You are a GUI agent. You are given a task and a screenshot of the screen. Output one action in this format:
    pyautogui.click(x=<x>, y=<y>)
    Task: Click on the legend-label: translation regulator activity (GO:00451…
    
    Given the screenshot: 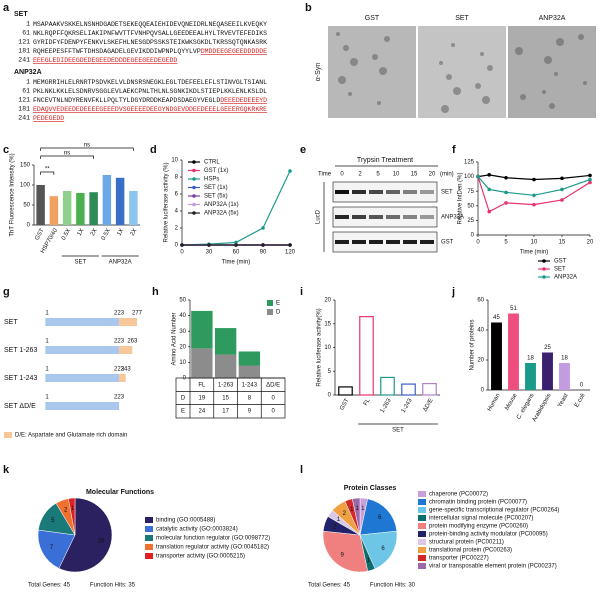 What is the action you would take?
    pyautogui.click(x=212, y=548)
    